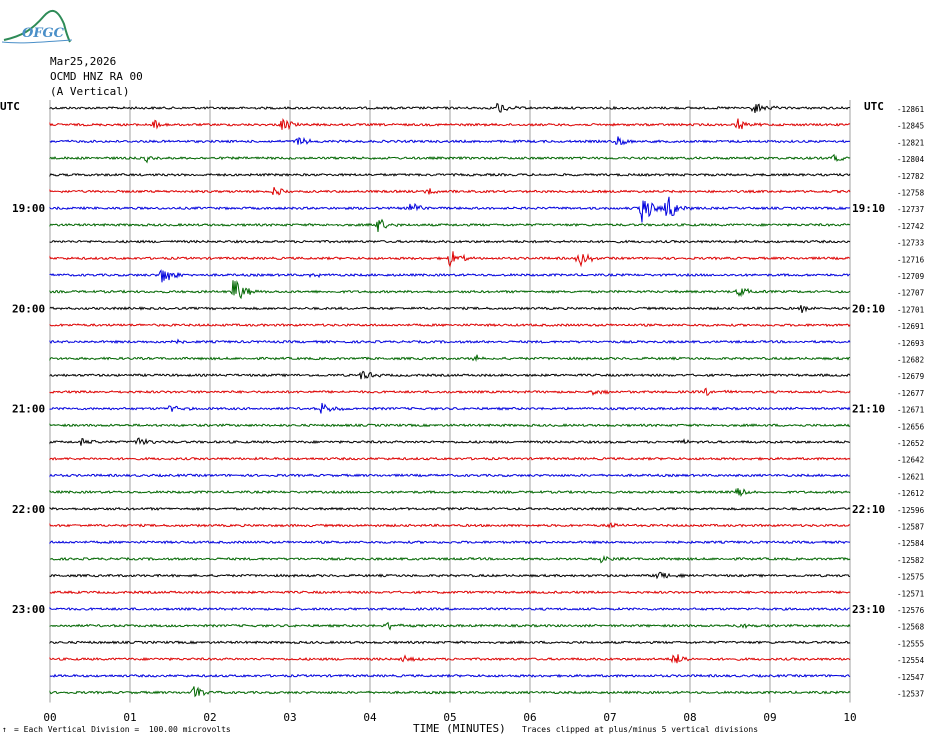 The height and width of the screenshot is (744, 930). Describe the element at coordinates (910, 226) in the screenshot. I see `trace-offset-label: -12742` at that location.